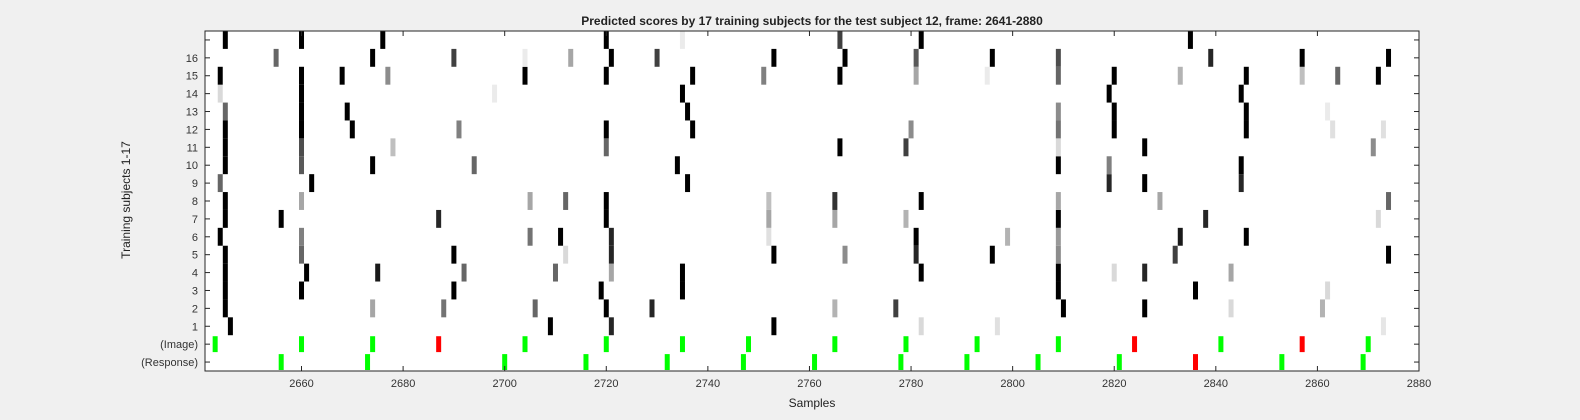 The height and width of the screenshot is (420, 1580). Describe the element at coordinates (195, 309) in the screenshot. I see `y-tick-label: 2` at that location.